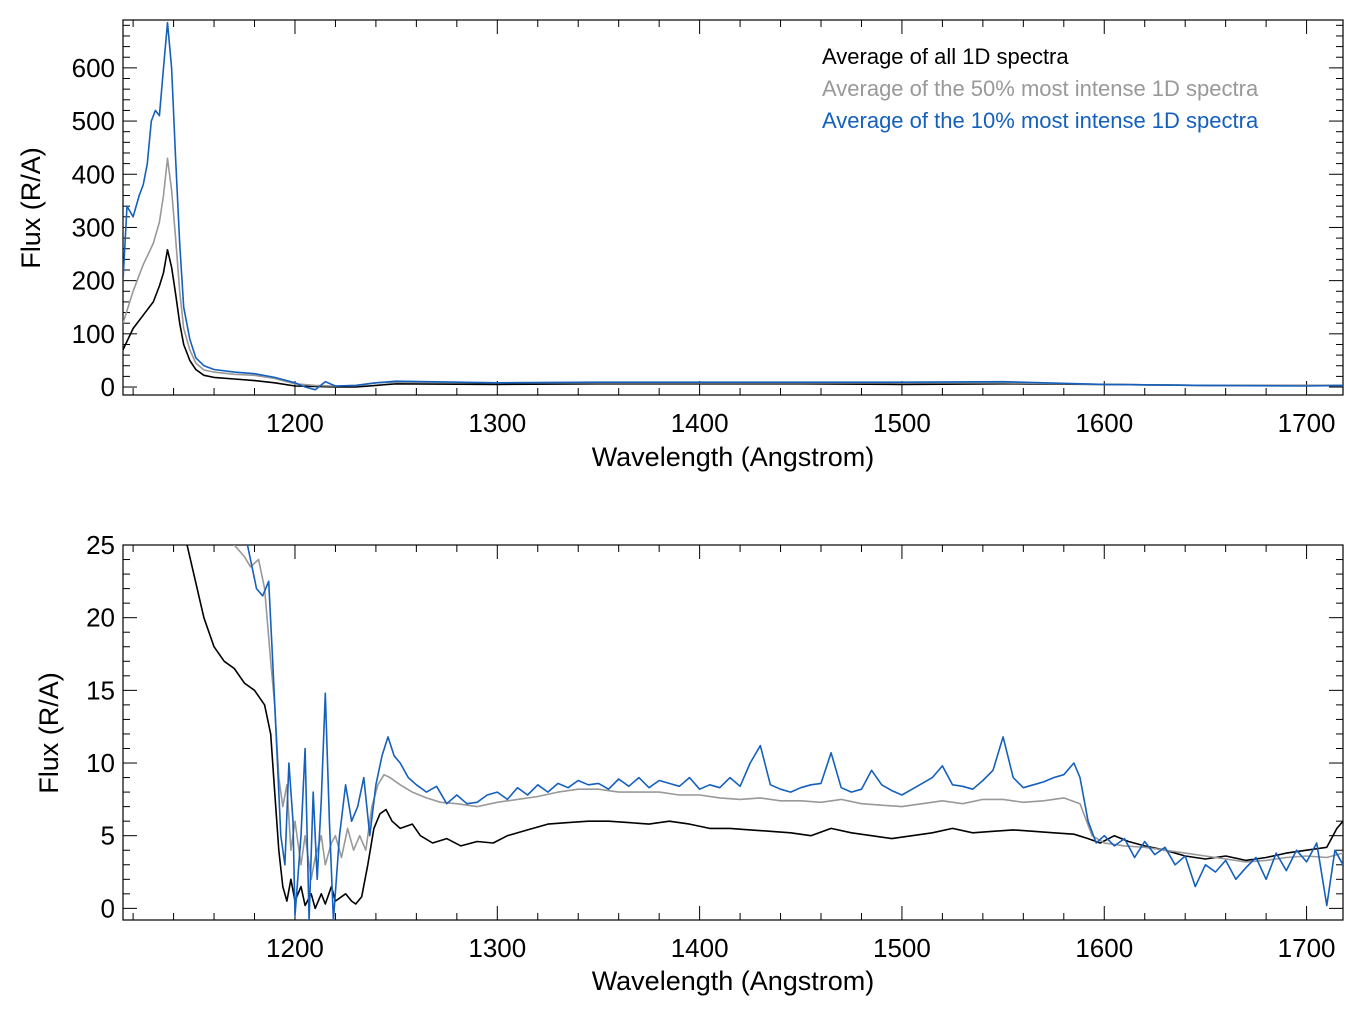  I want to click on bot-y-tick-label: 5, so click(108, 836).